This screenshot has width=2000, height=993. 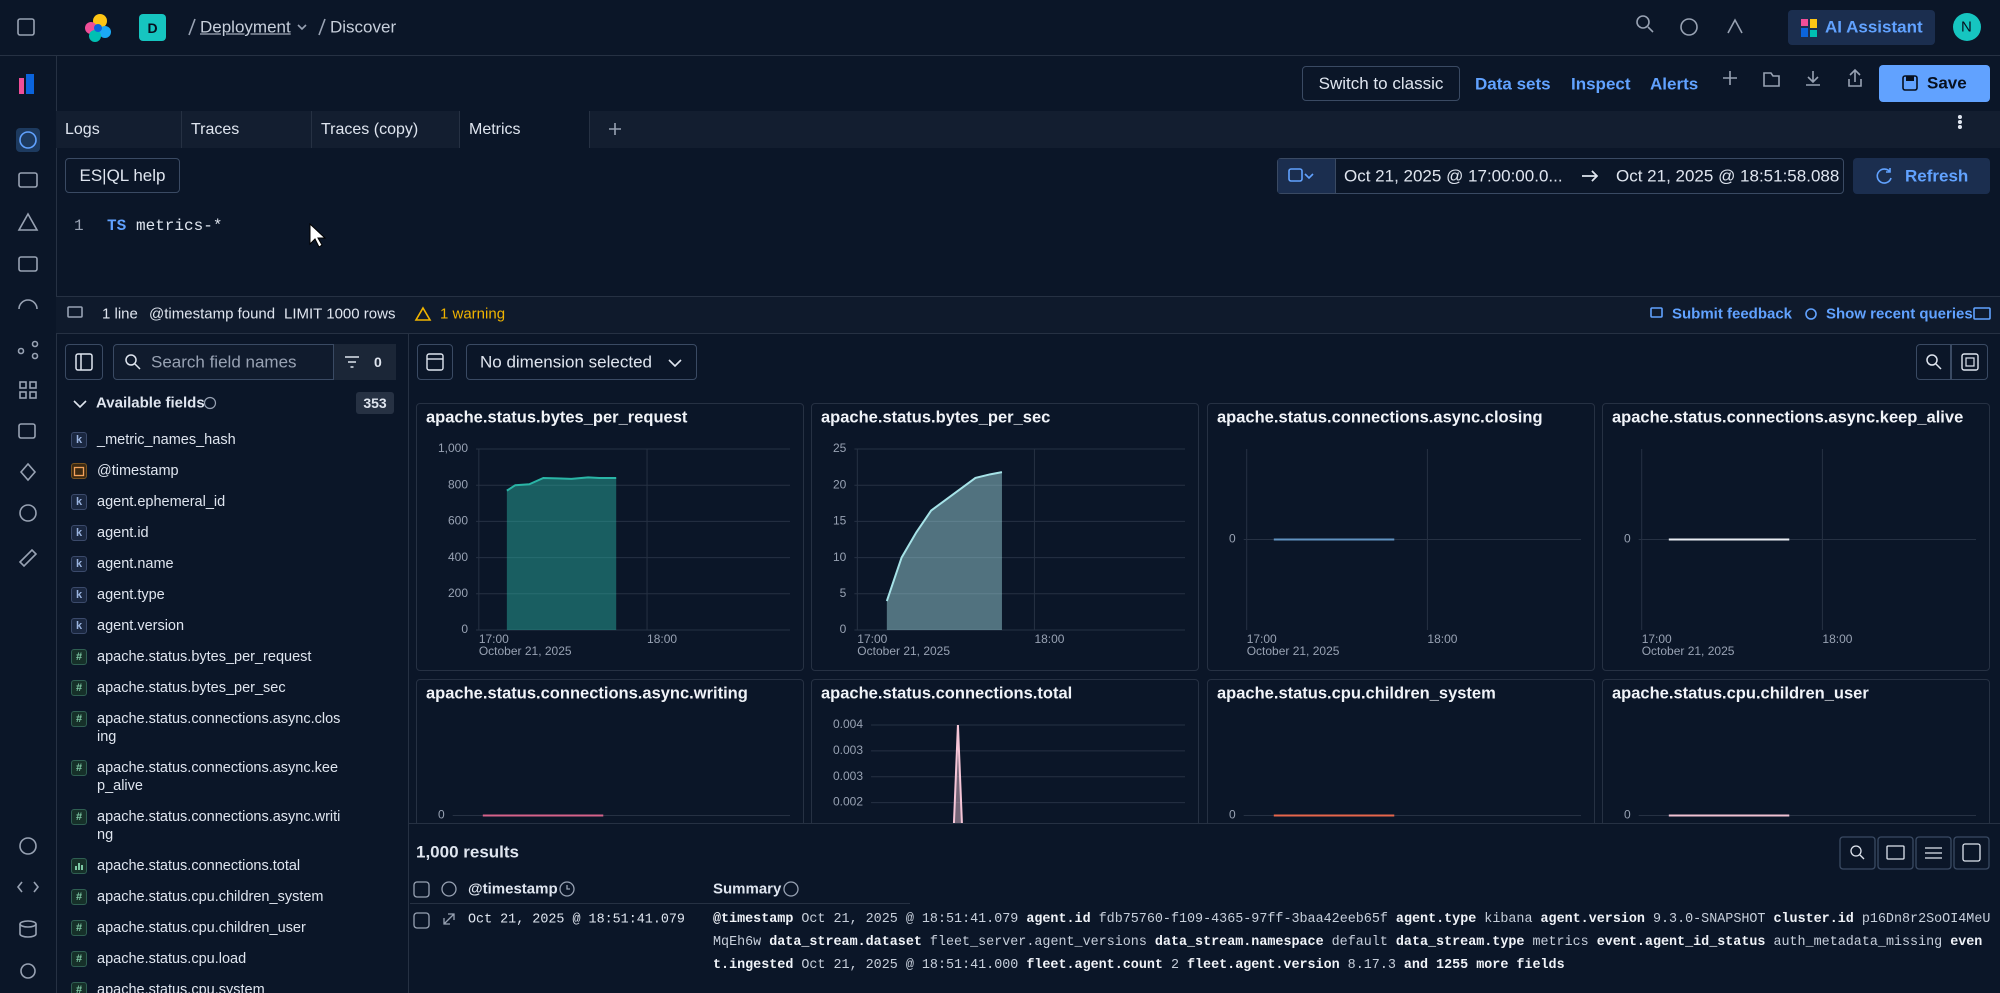 I want to click on metrics-toggle, so click(x=435, y=362).